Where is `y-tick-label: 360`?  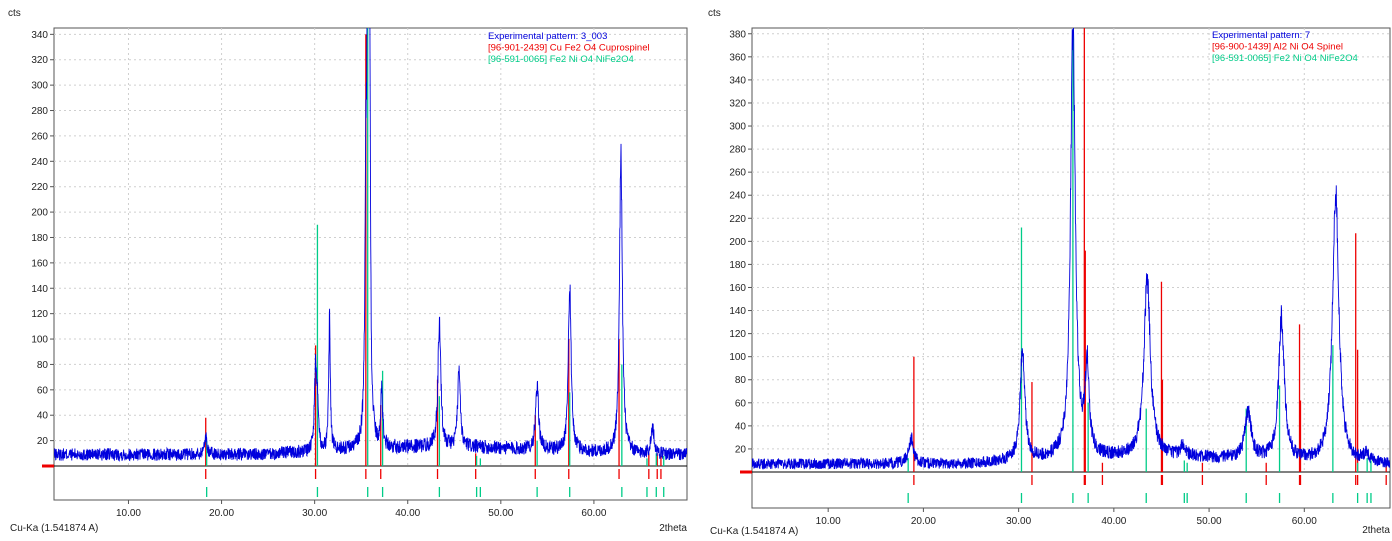 y-tick-label: 360 is located at coordinates (737, 57).